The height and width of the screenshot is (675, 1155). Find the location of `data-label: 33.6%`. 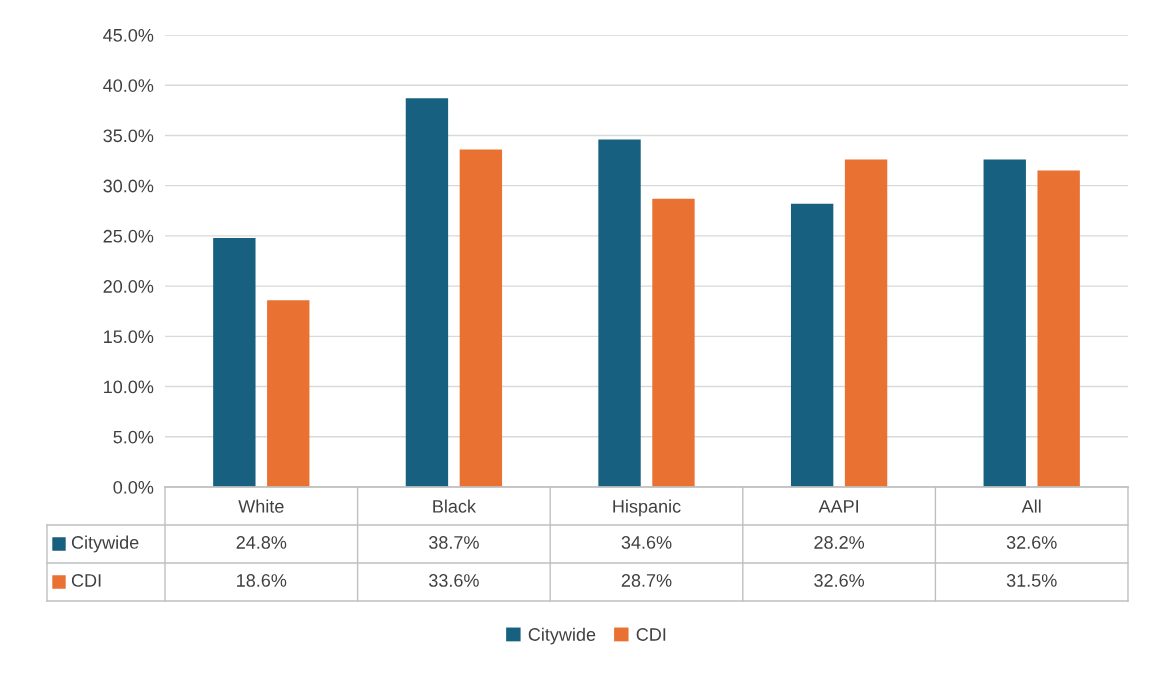

data-label: 33.6% is located at coordinates (453, 580).